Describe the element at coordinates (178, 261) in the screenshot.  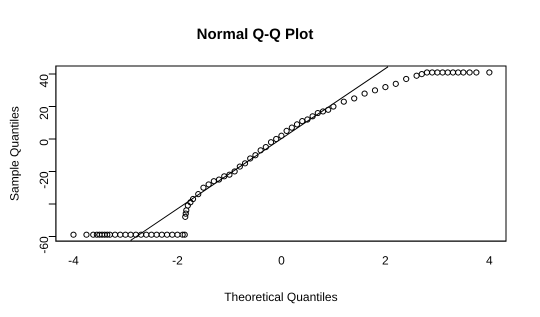
I see `x-tick-label: -2` at that location.